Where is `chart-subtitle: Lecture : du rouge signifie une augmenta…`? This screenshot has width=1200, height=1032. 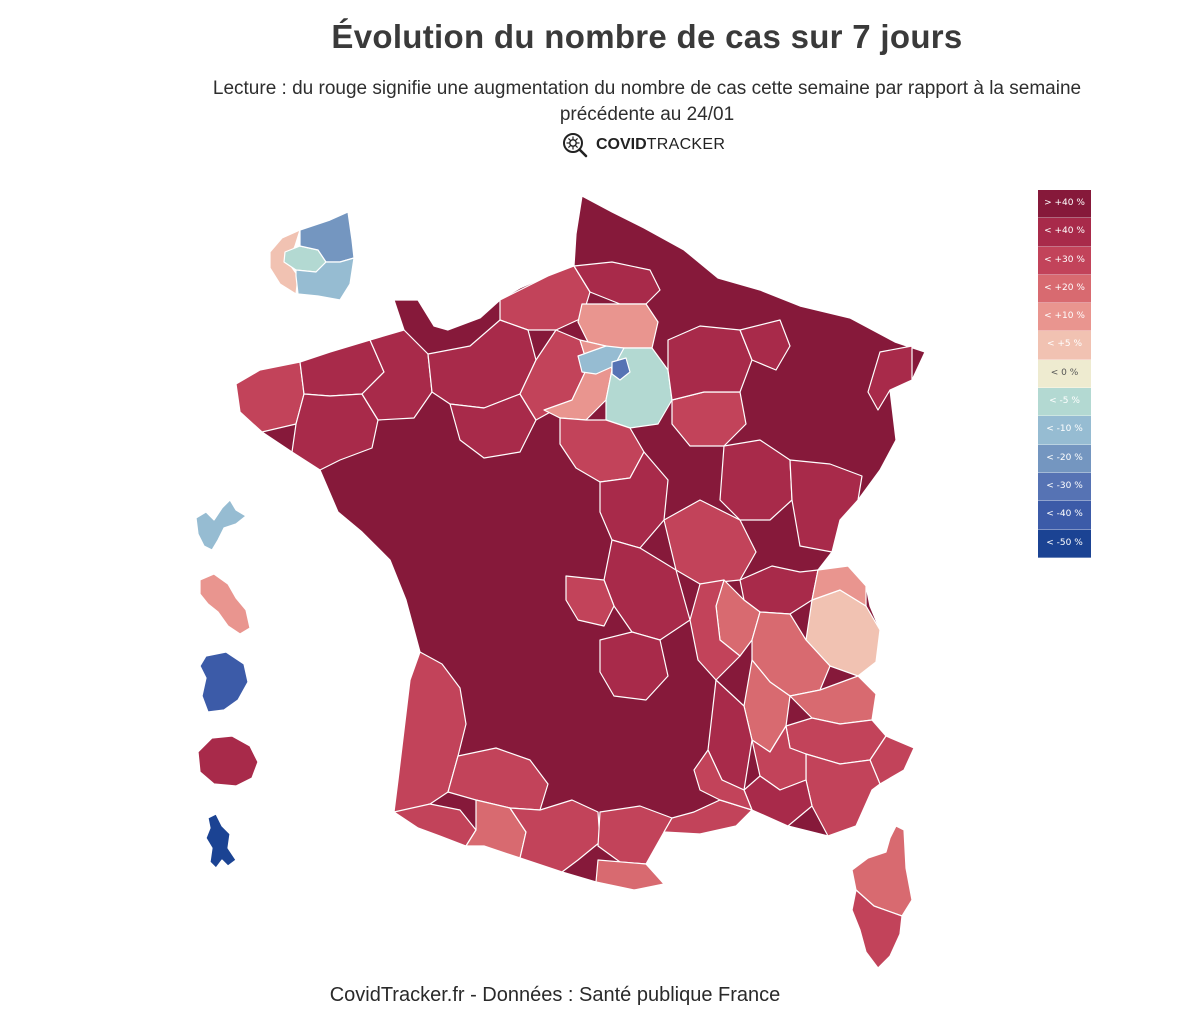 chart-subtitle: Lecture : du rouge signifie une augmenta… is located at coordinates (600, 102).